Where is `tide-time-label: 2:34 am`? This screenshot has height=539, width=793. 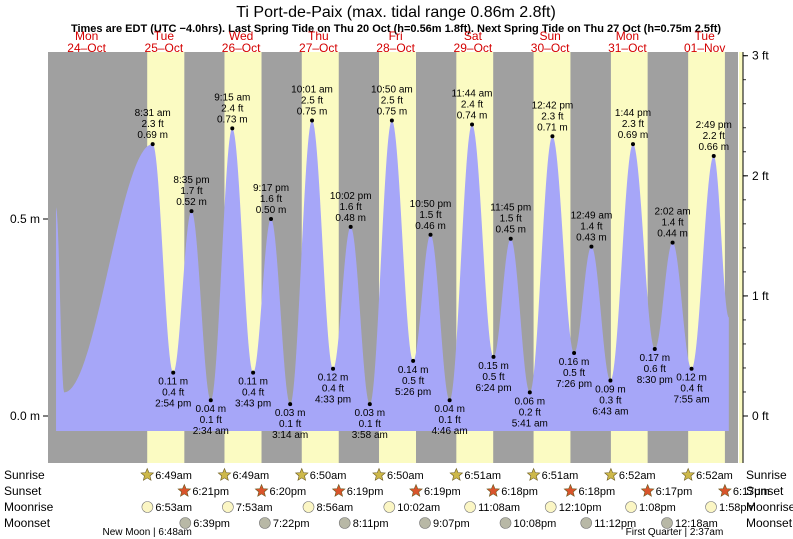 tide-time-label: 2:34 am is located at coordinates (211, 431).